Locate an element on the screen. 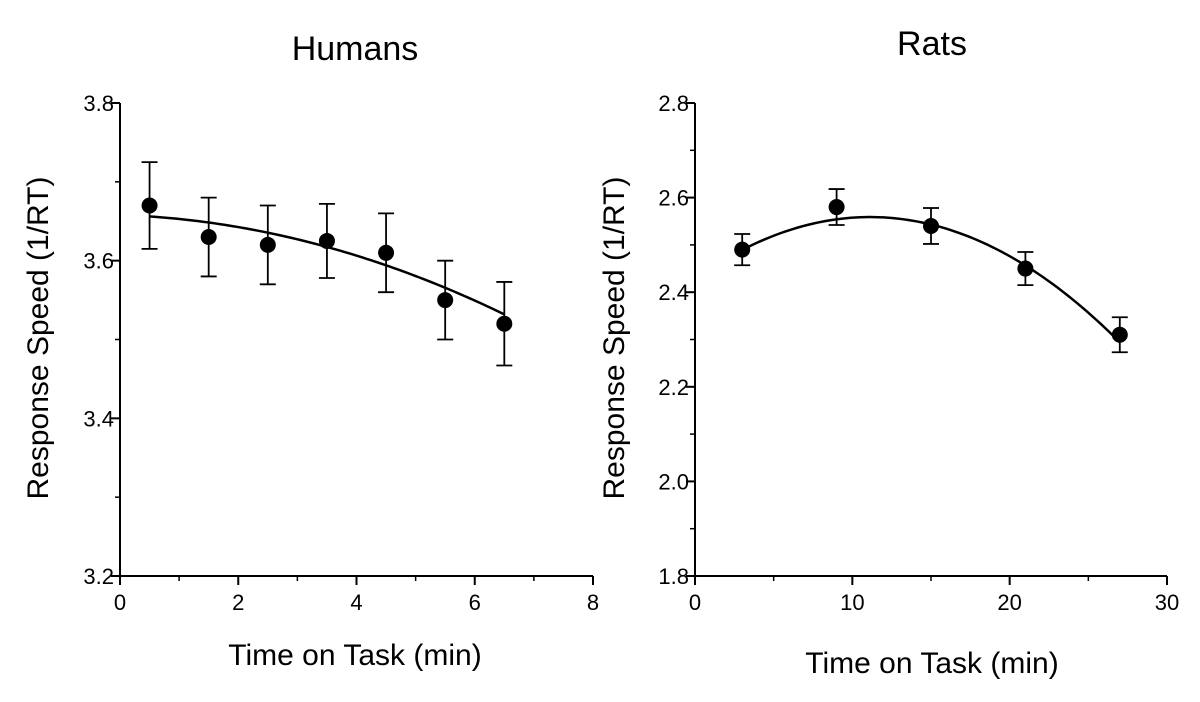  humans-y-axis-label: Response Speed (1/RT) is located at coordinates (38, 338).